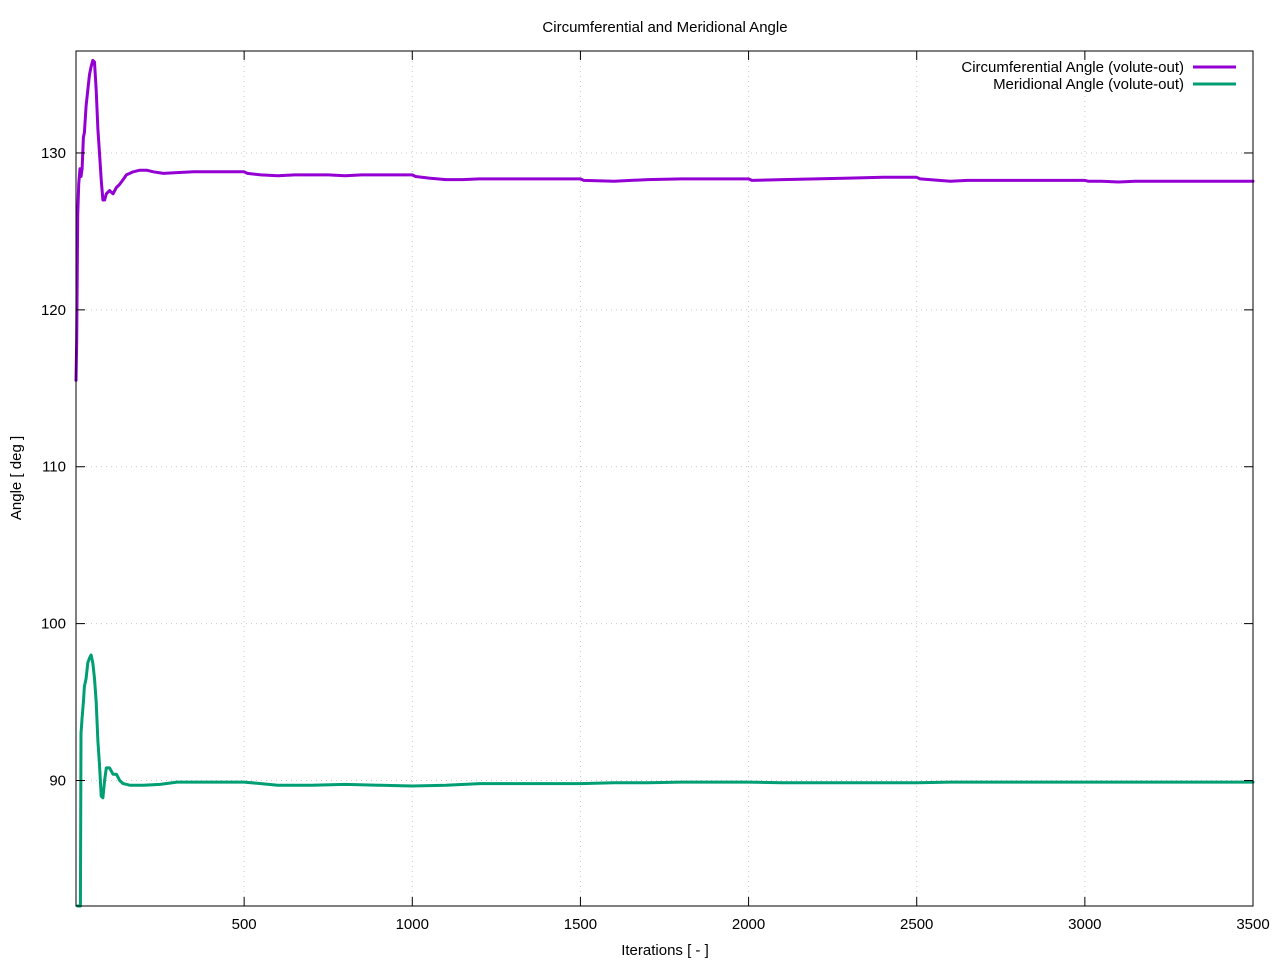 The height and width of the screenshot is (960, 1280). Describe the element at coordinates (16, 478) in the screenshot. I see `y-axis-label: Angle [ deg ]` at that location.